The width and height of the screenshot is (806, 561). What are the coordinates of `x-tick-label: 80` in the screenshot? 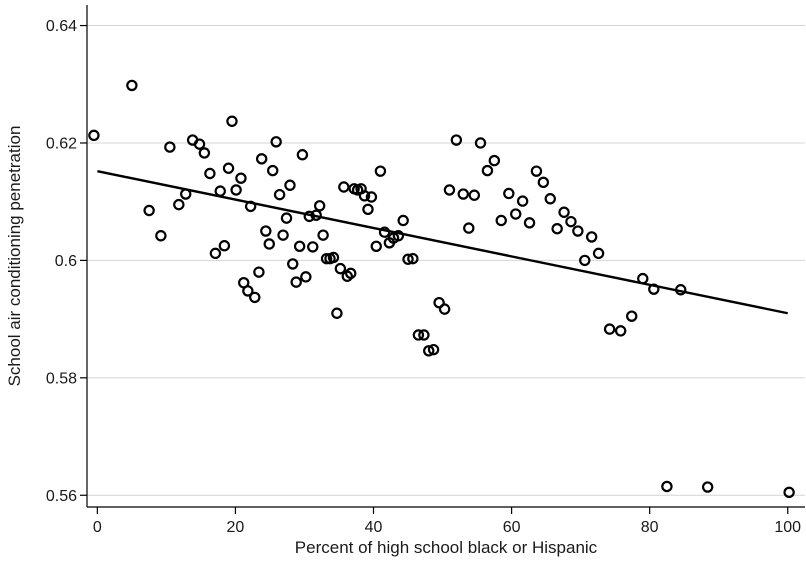 It's located at (650, 527).